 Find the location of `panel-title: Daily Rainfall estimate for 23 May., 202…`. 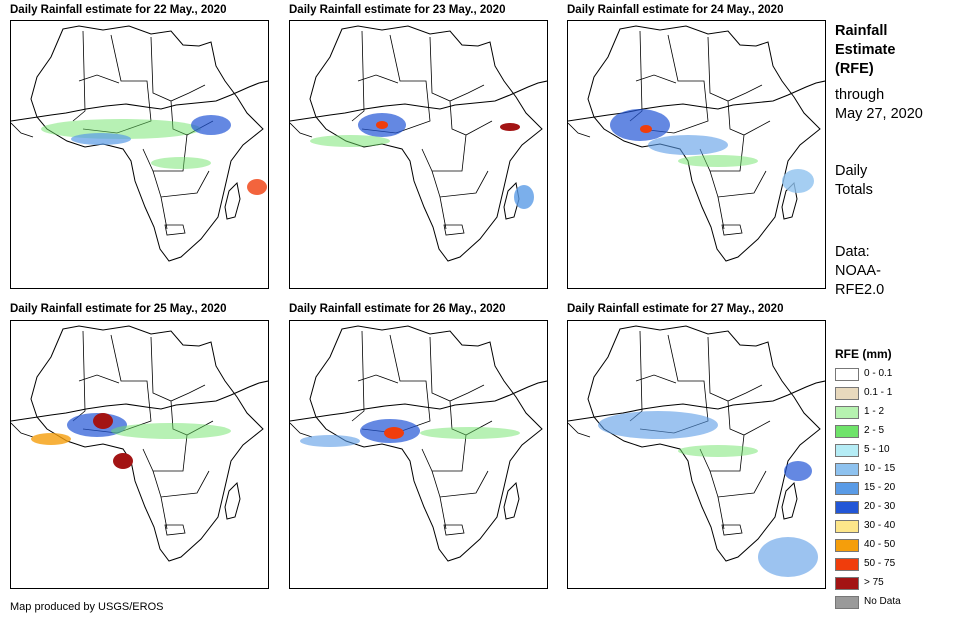

panel-title: Daily Rainfall estimate for 23 May., 202… is located at coordinates (397, 10).